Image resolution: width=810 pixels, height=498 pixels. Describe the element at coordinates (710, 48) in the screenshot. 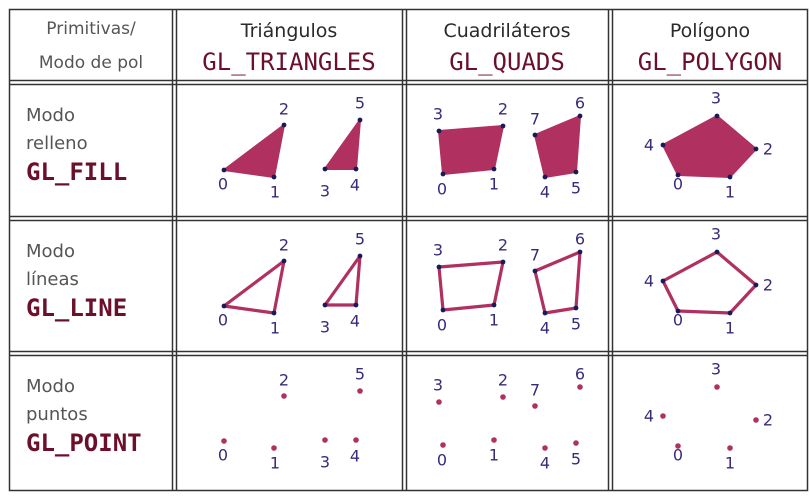

I see `col-header-polygon: Polígono GL_POLYGON` at that location.